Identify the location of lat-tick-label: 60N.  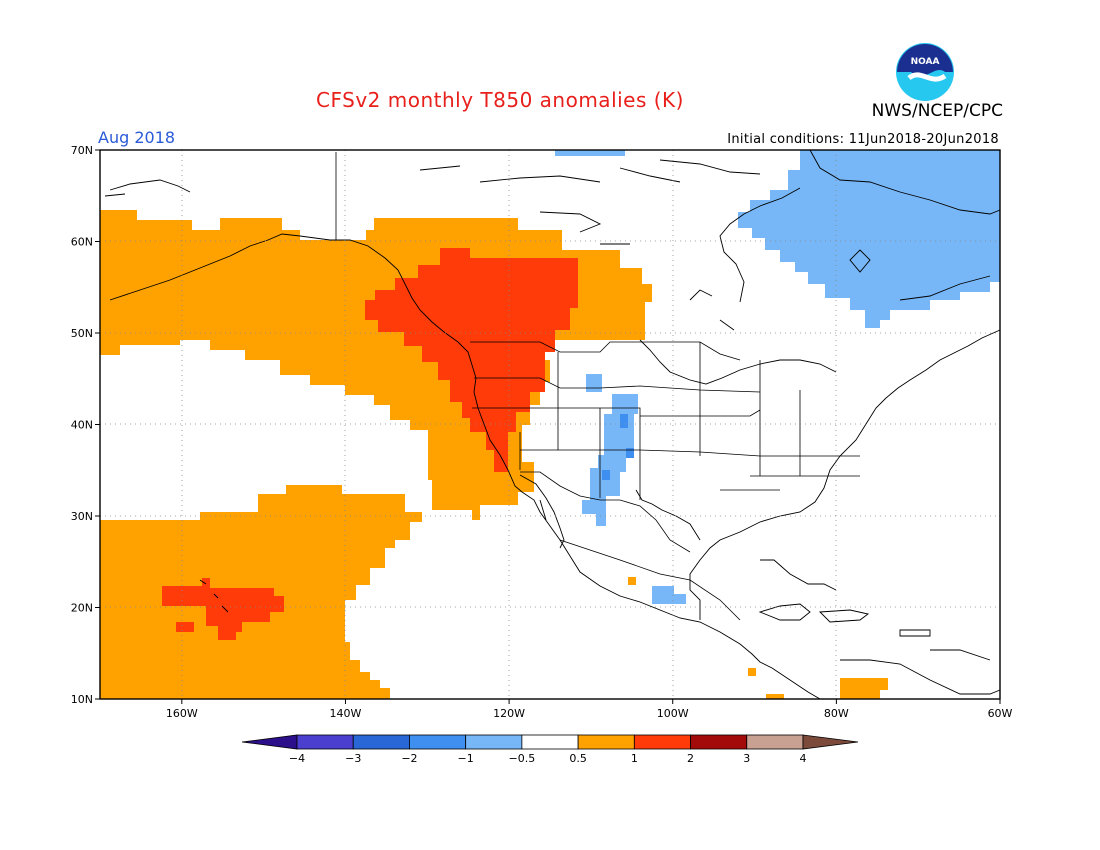
(82, 242).